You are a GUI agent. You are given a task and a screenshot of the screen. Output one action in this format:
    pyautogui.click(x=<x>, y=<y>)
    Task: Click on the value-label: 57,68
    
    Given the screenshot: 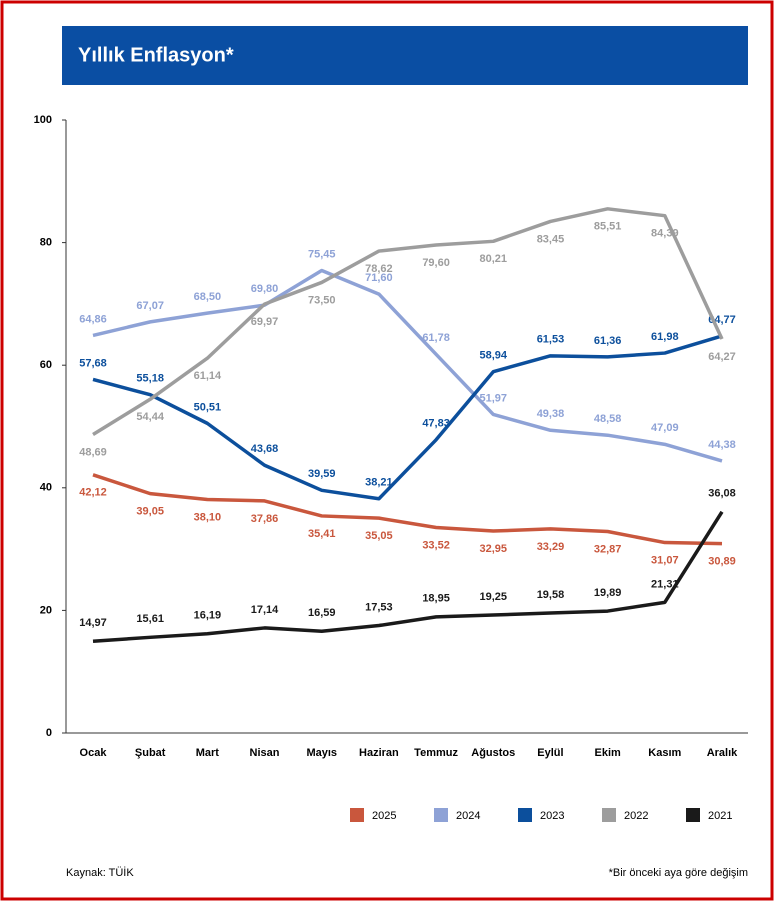 What is the action you would take?
    pyautogui.click(x=93, y=363)
    